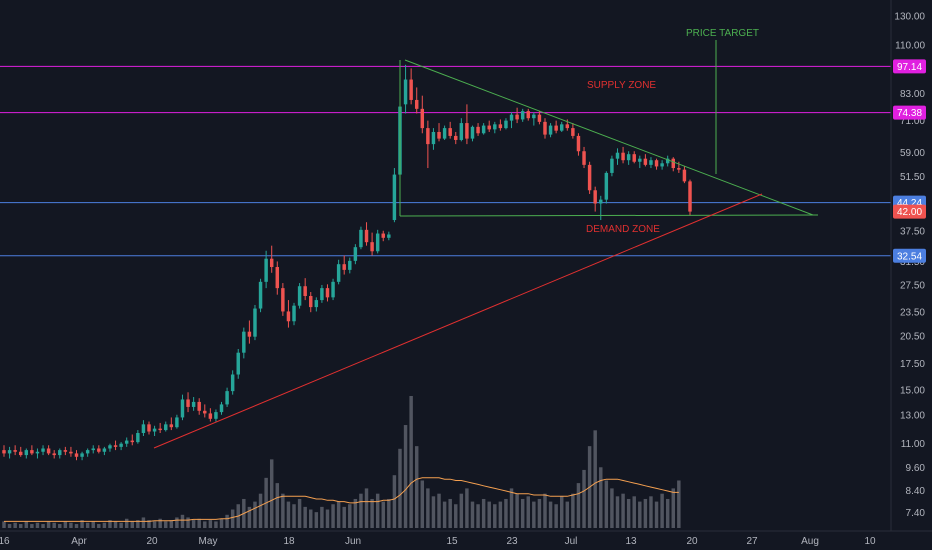 Image resolution: width=932 pixels, height=550 pixels. Describe the element at coordinates (909, 112) in the screenshot. I see `price-badge` at that location.